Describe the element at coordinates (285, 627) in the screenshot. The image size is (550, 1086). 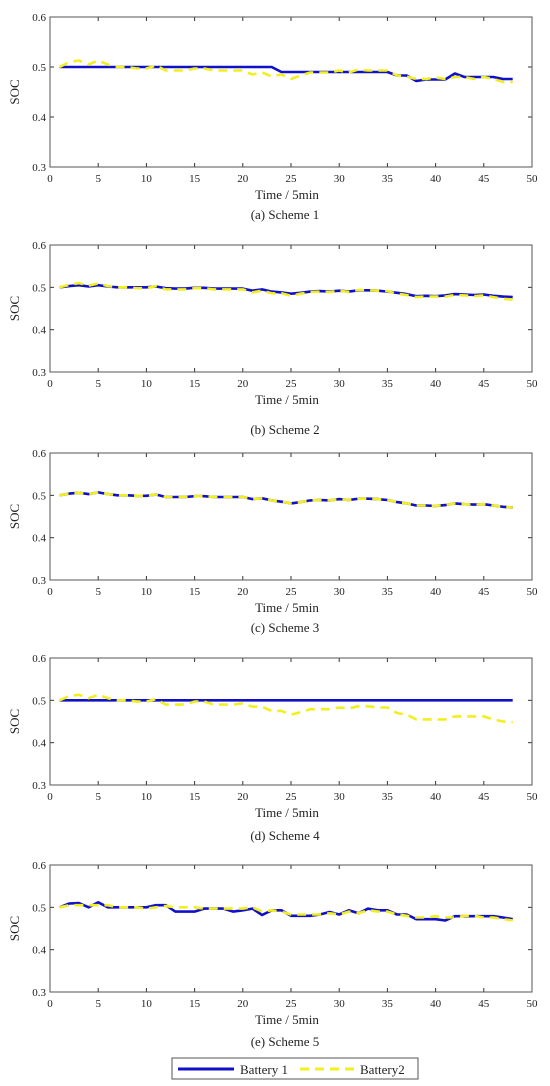
I see `chart-caption: (c) Scheme 3` at that location.